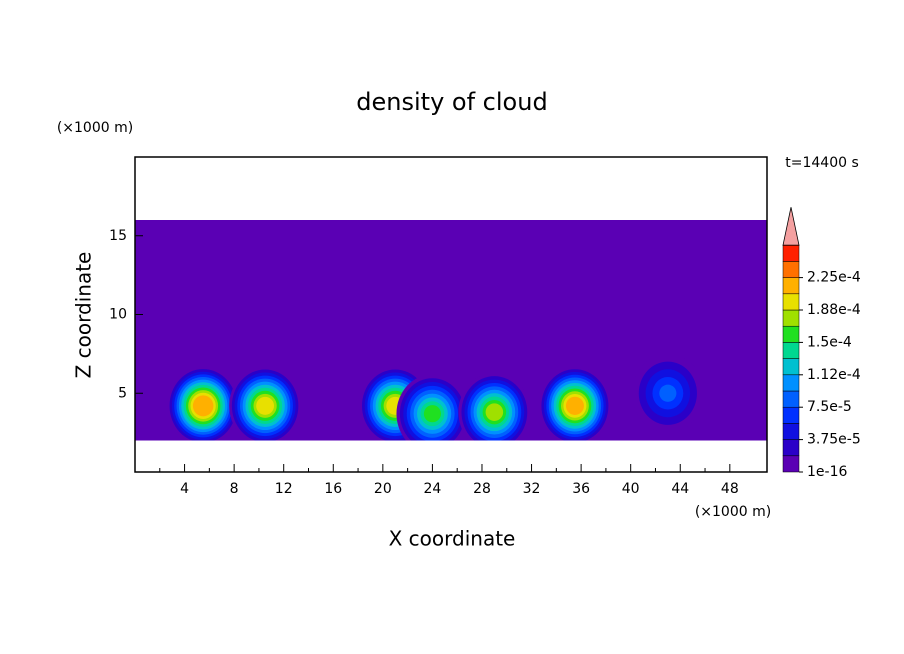 This screenshot has height=654, width=904. What do you see at coordinates (95, 128) in the screenshot?
I see `y-unit: (×1000 m)` at bounding box center [95, 128].